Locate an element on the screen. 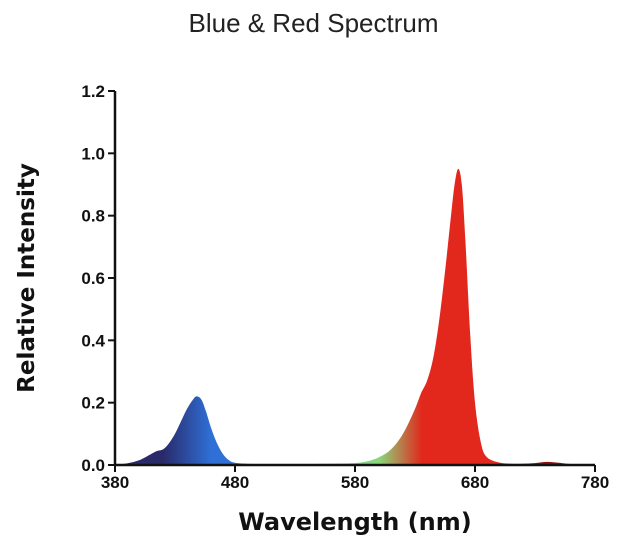 This screenshot has height=542, width=627. x-tick-label: 780 is located at coordinates (595, 482).